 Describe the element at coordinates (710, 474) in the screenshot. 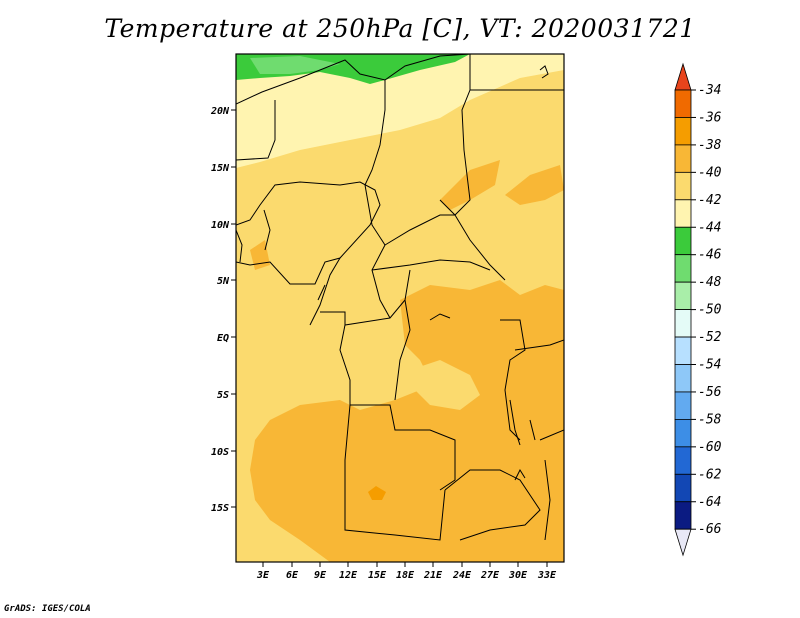

I see `colorbar-label: -62` at that location.